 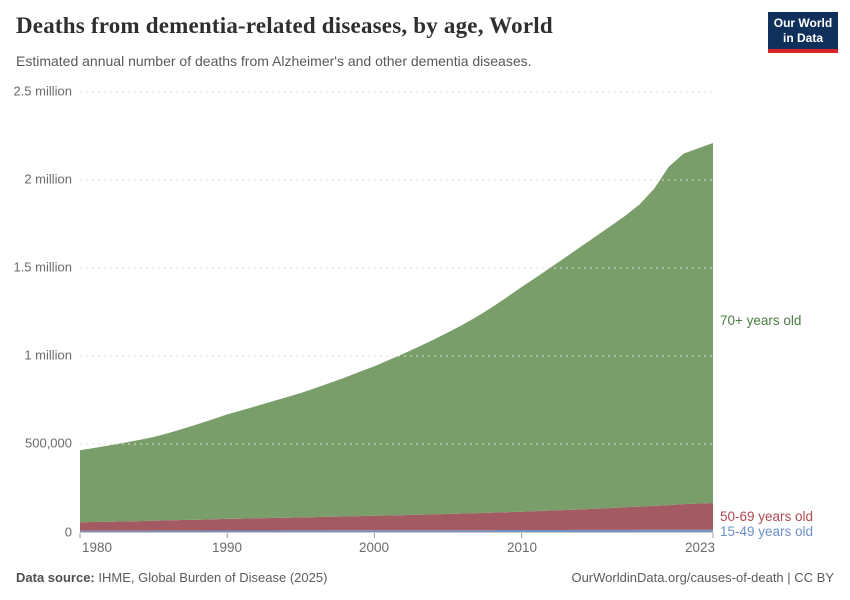 What do you see at coordinates (48, 355) in the screenshot?
I see `y-tick-label: 1 million` at bounding box center [48, 355].